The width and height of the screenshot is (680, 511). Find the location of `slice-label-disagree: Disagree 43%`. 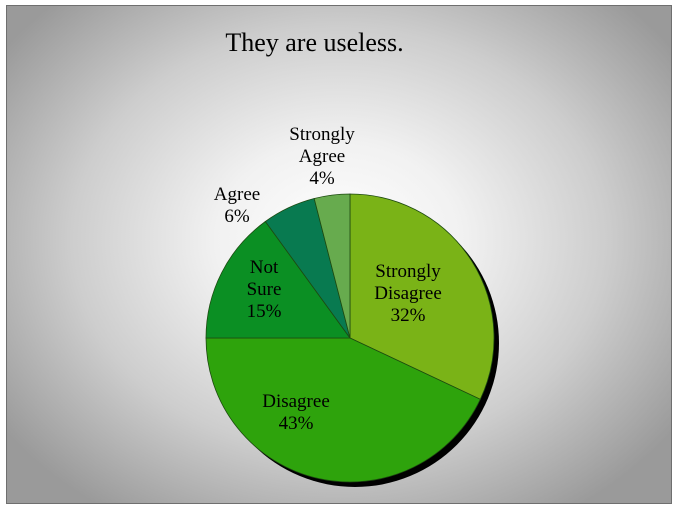

slice-label-disagree: Disagree 43% is located at coordinates (296, 412).